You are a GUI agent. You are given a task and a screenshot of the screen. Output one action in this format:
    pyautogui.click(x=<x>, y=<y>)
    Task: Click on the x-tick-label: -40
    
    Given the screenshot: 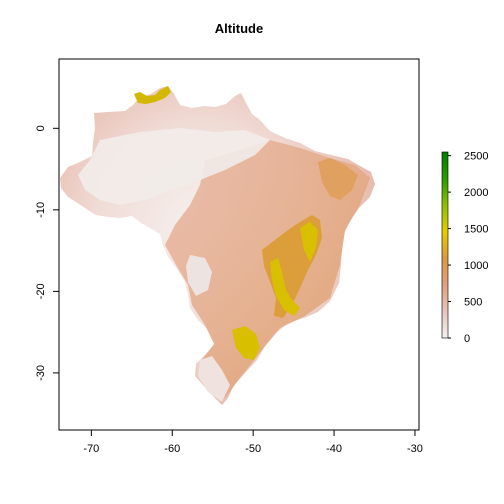 What is the action you would take?
    pyautogui.click(x=334, y=449)
    